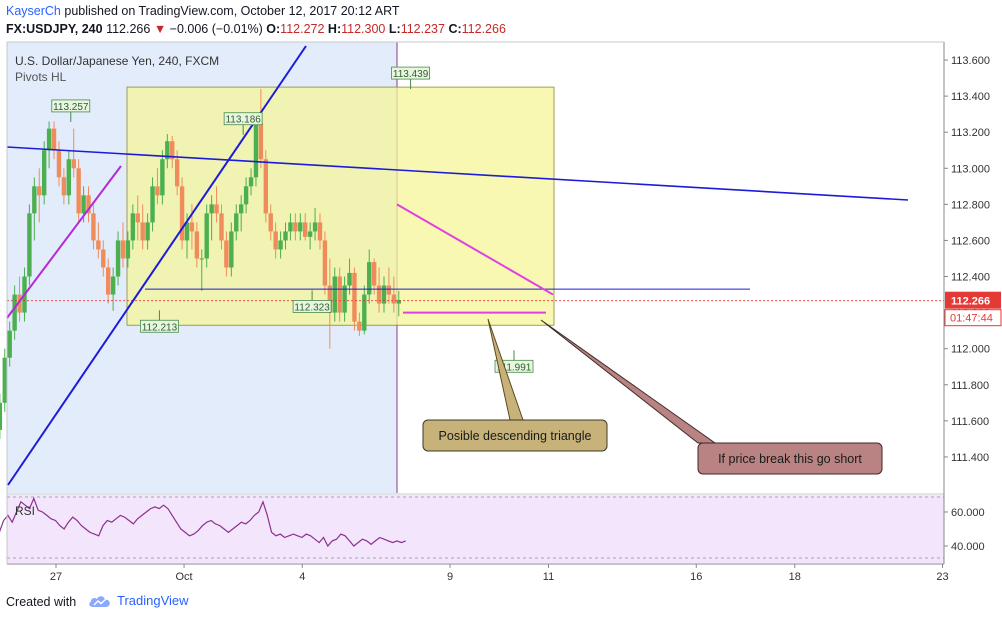  What do you see at coordinates (203, 522) in the screenshot?
I see `rsi-line` at bounding box center [203, 522].